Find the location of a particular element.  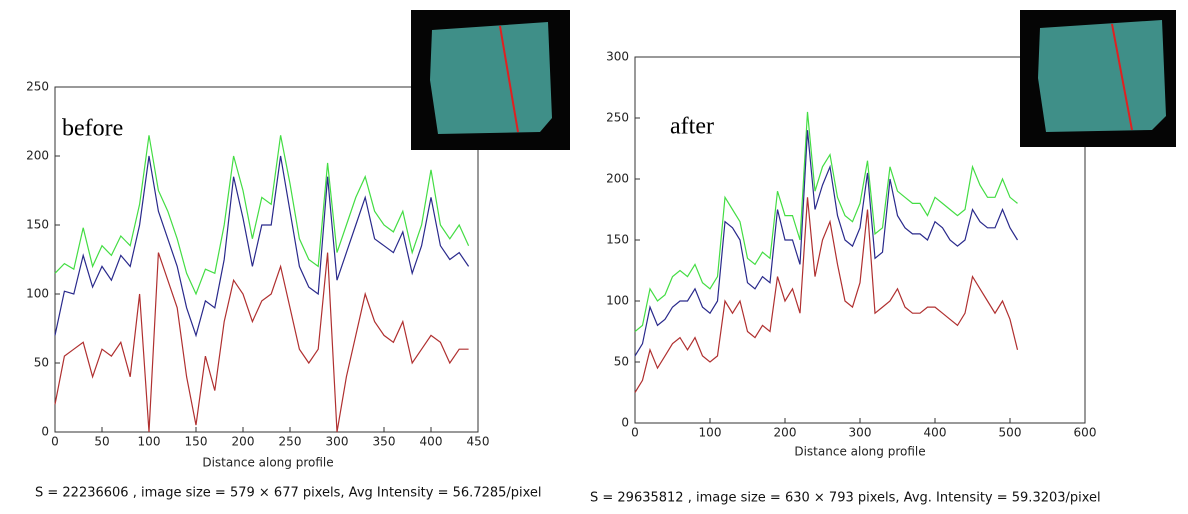

x-tick-label: 500 is located at coordinates (1010, 433).